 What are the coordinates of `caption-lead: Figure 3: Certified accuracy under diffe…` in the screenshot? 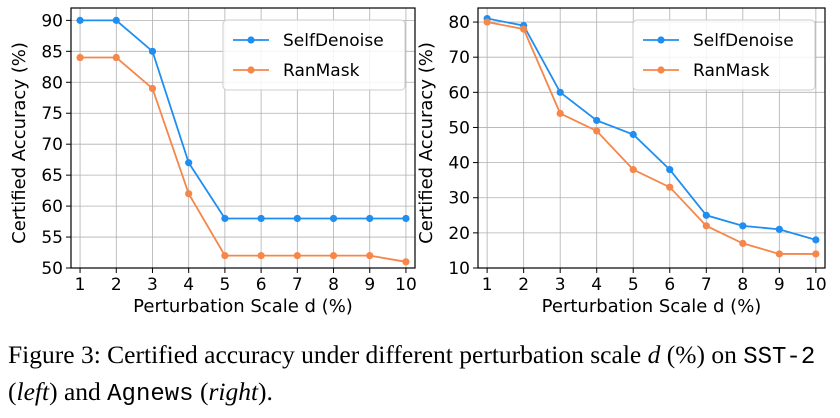 It's located at (328, 354).